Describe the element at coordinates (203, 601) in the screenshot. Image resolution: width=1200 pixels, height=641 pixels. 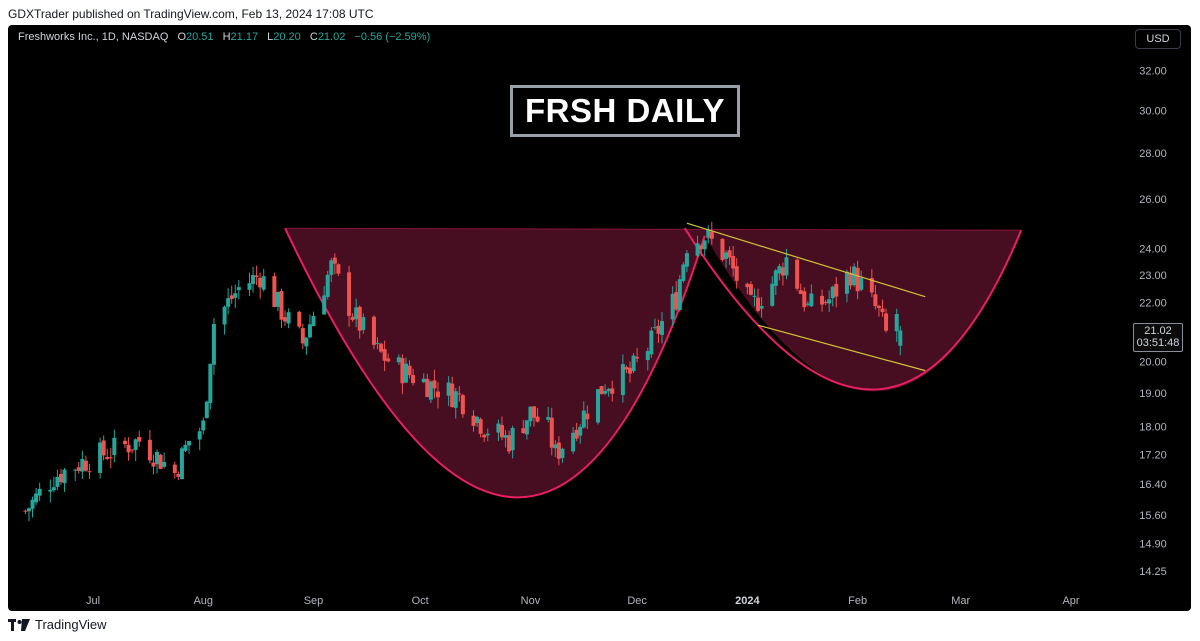
I see `x-tick-label: Aug` at that location.